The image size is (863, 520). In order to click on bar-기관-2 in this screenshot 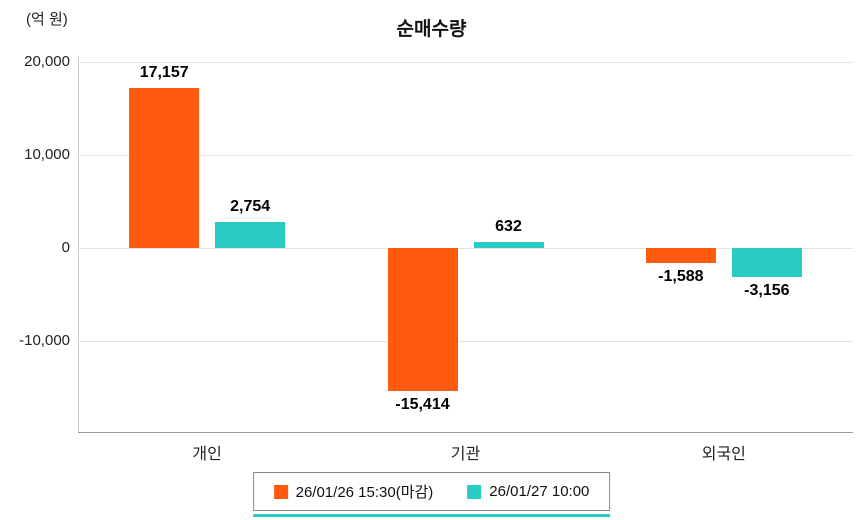, I will do `click(508, 245)`.